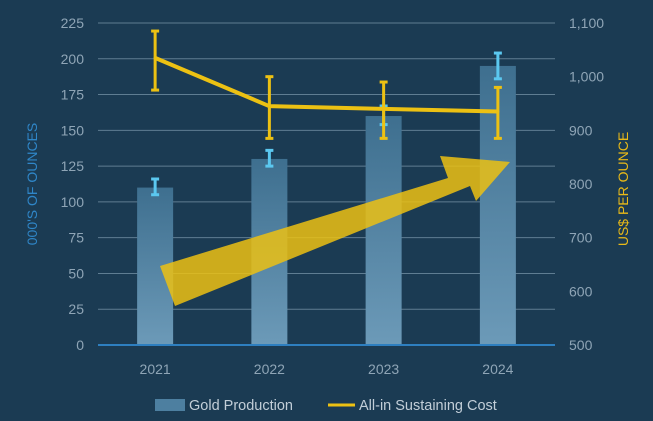  What do you see at coordinates (383, 369) in the screenshot?
I see `x-tick-label: 2023` at bounding box center [383, 369].